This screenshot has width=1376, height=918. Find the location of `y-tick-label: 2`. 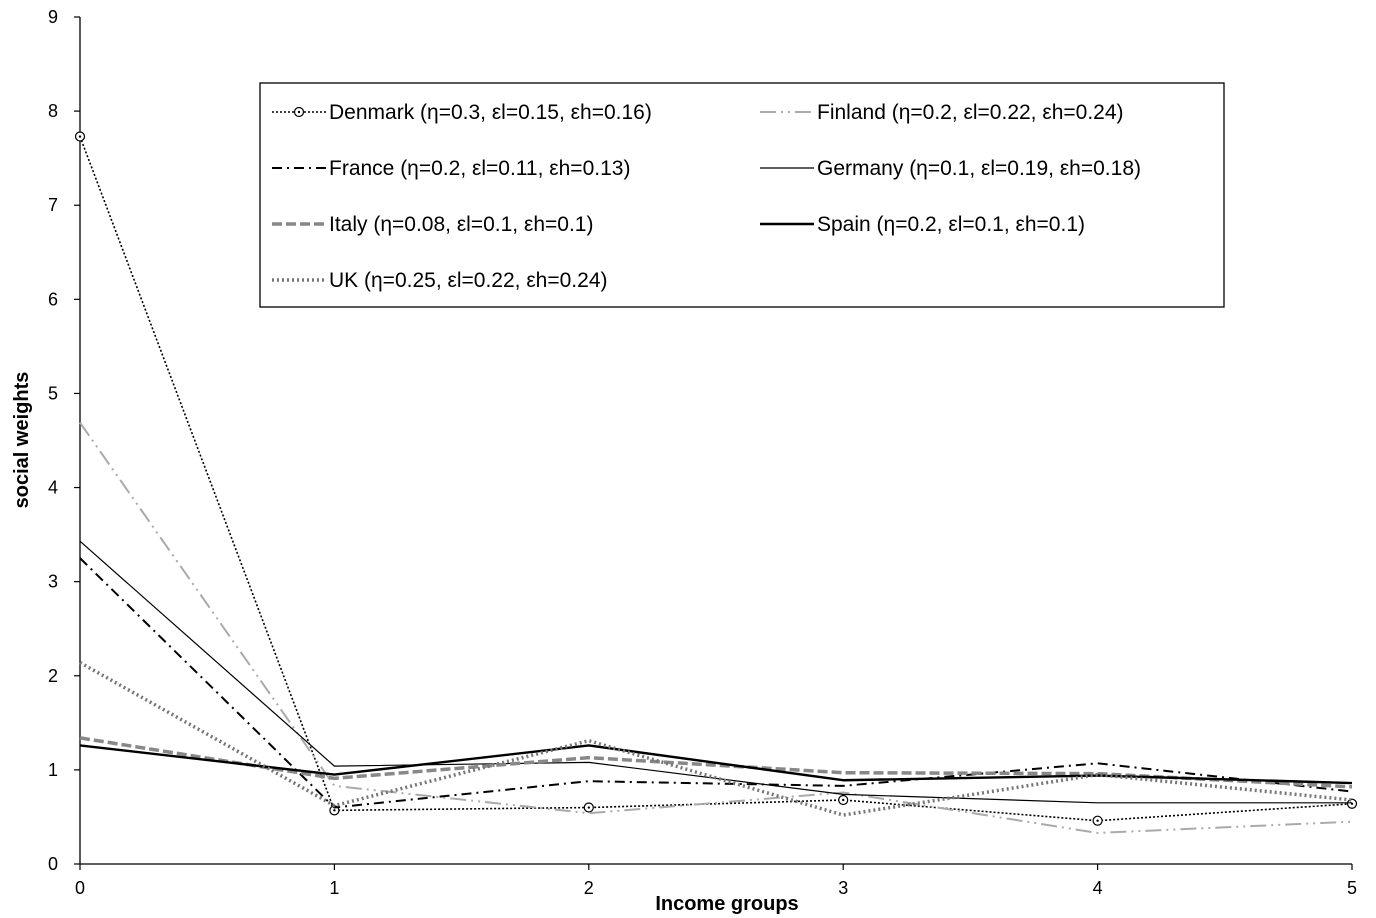

y-tick-label: 2 is located at coordinates (53, 676).